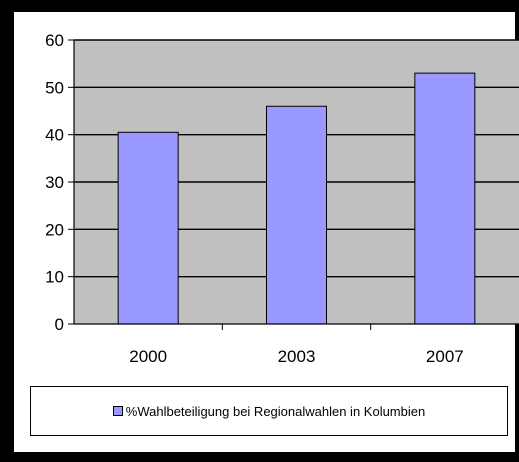  Describe the element at coordinates (54, 277) in the screenshot. I see `y-tick-label: 10` at that location.